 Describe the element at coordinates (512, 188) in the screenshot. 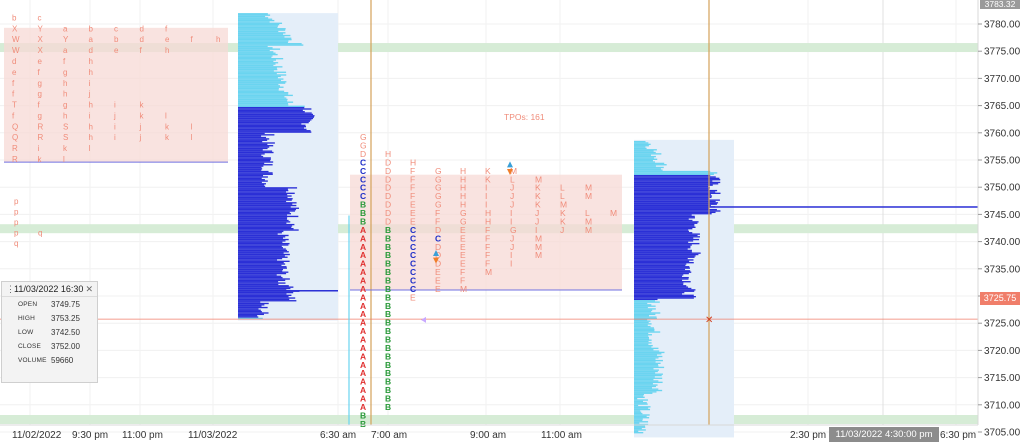

I see `tpo-letter: J` at that location.